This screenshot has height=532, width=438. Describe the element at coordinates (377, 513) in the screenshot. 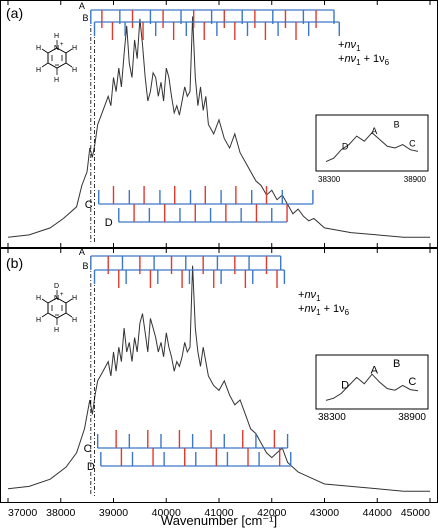

I see `x-tick-label: 44000` at that location.